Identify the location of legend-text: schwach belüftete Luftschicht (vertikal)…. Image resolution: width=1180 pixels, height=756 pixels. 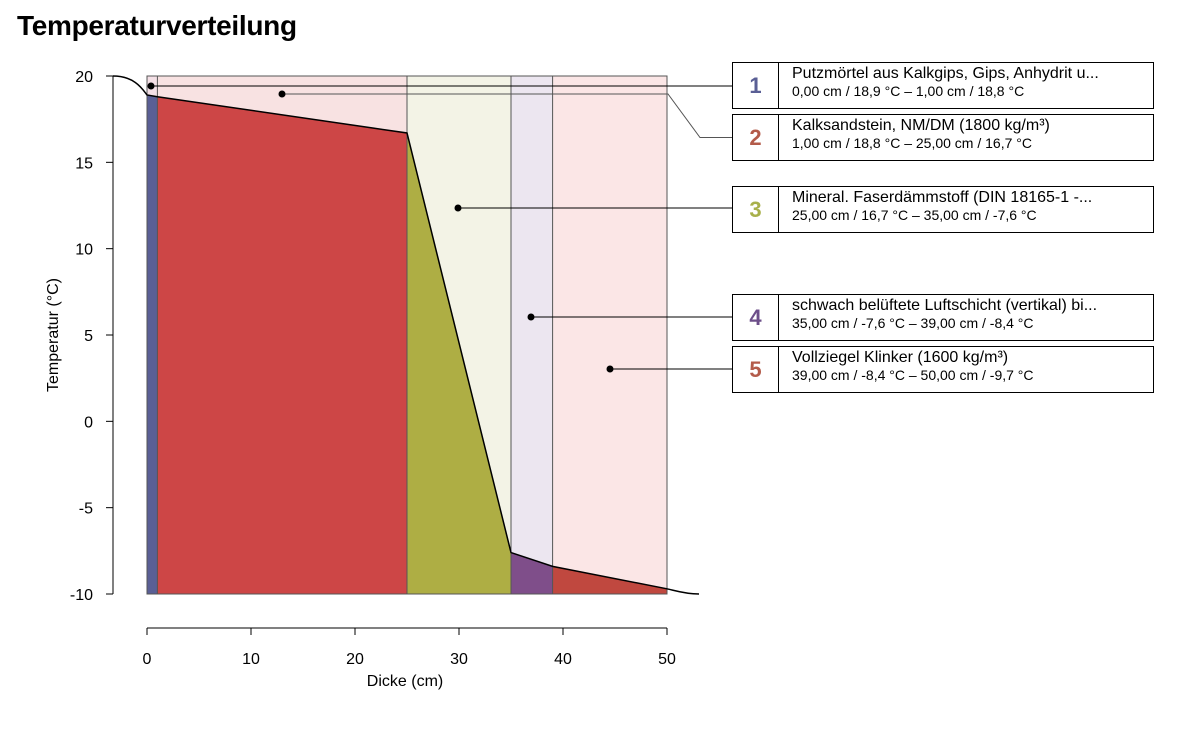
(938, 317).